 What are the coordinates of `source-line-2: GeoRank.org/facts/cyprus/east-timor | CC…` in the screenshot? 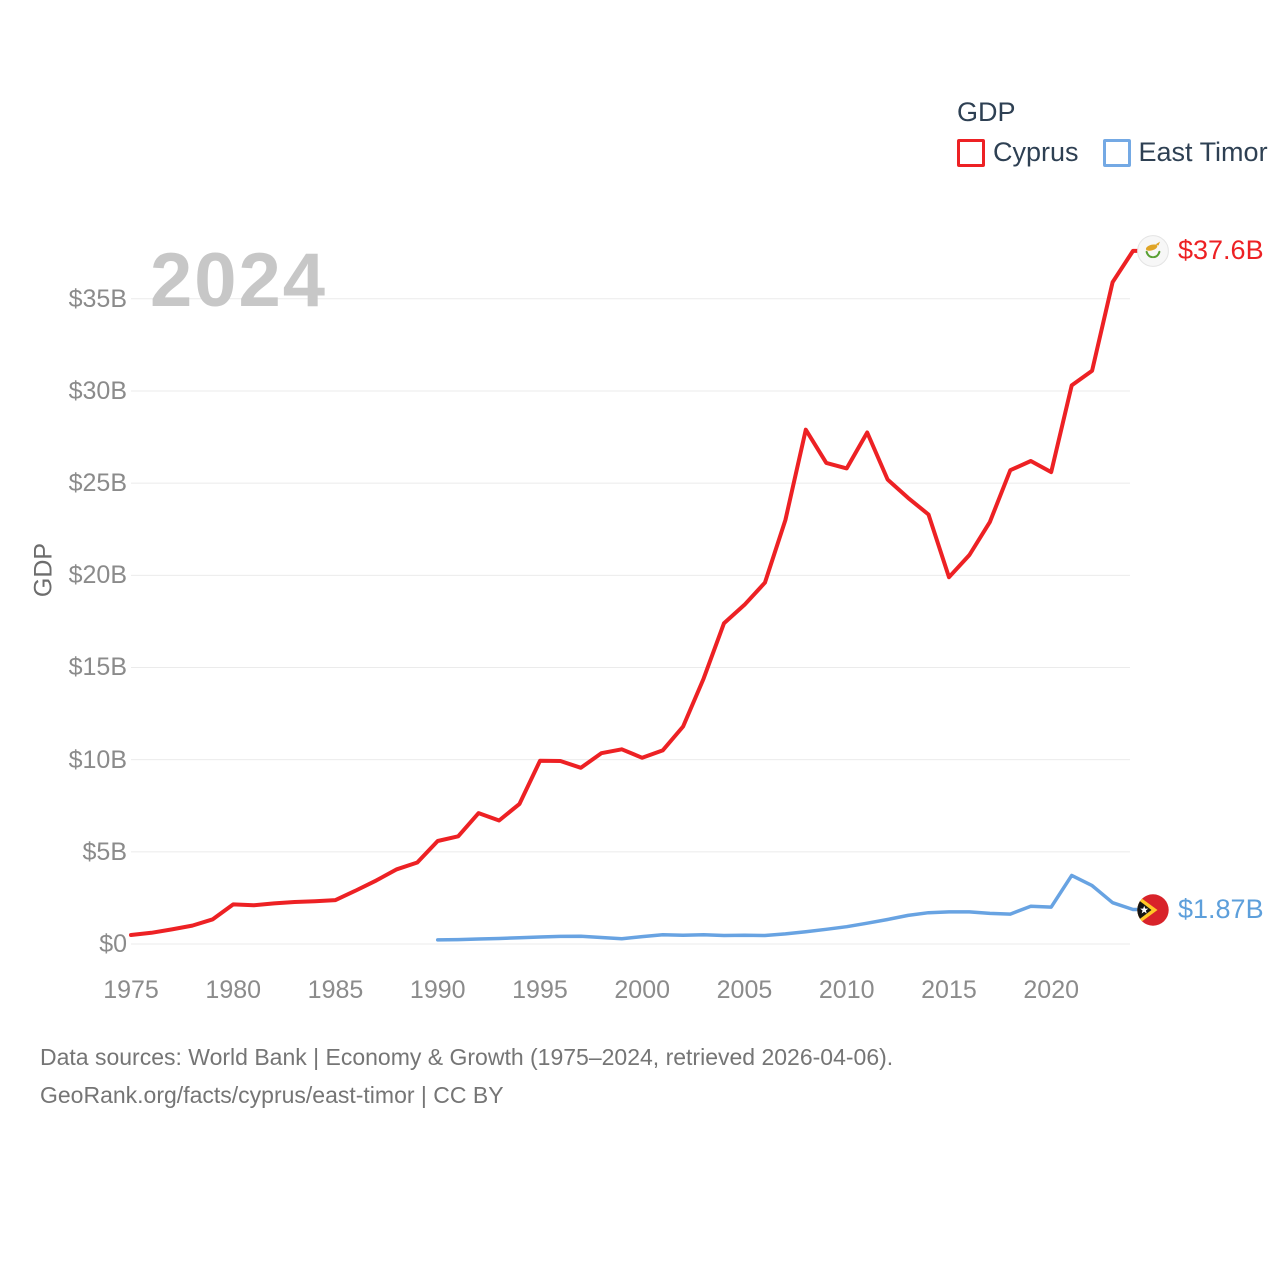 It's located at (272, 1095).